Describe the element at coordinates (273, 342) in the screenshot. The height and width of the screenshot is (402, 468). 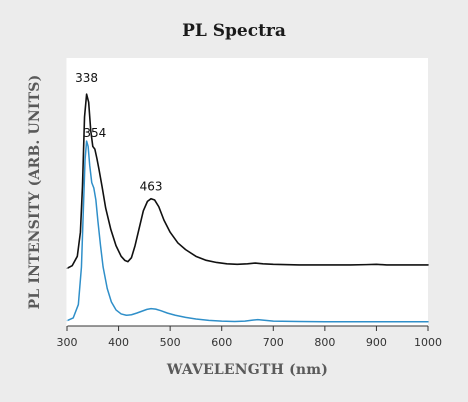
I see `x-tick-label: 700` at that location.